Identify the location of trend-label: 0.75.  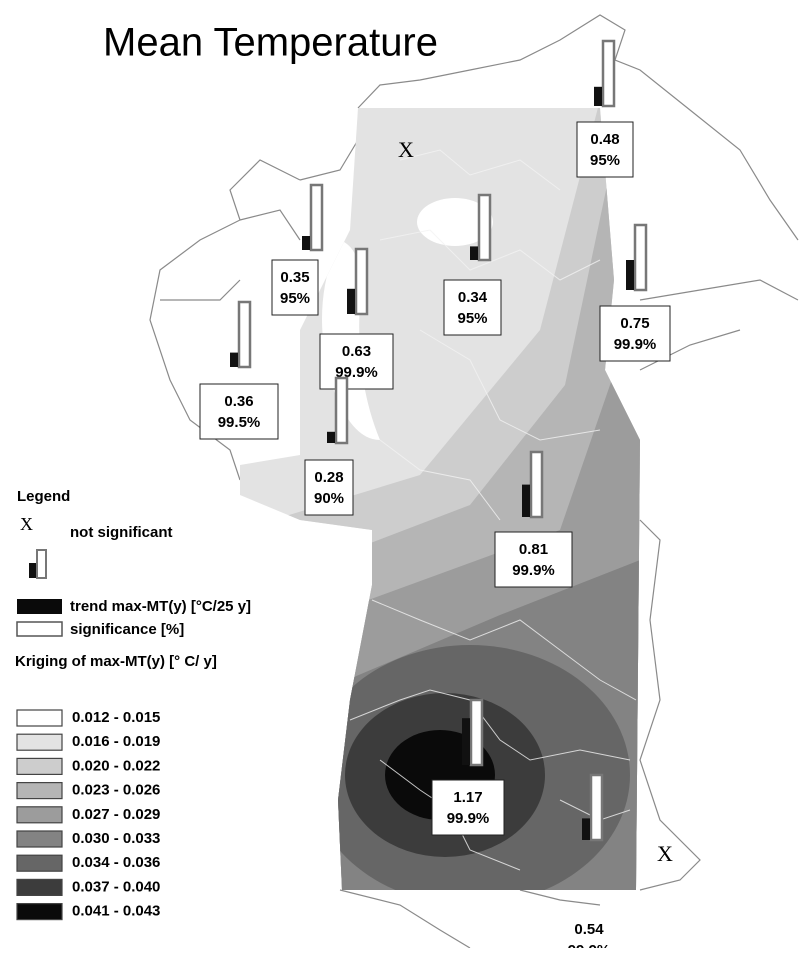
(634, 323).